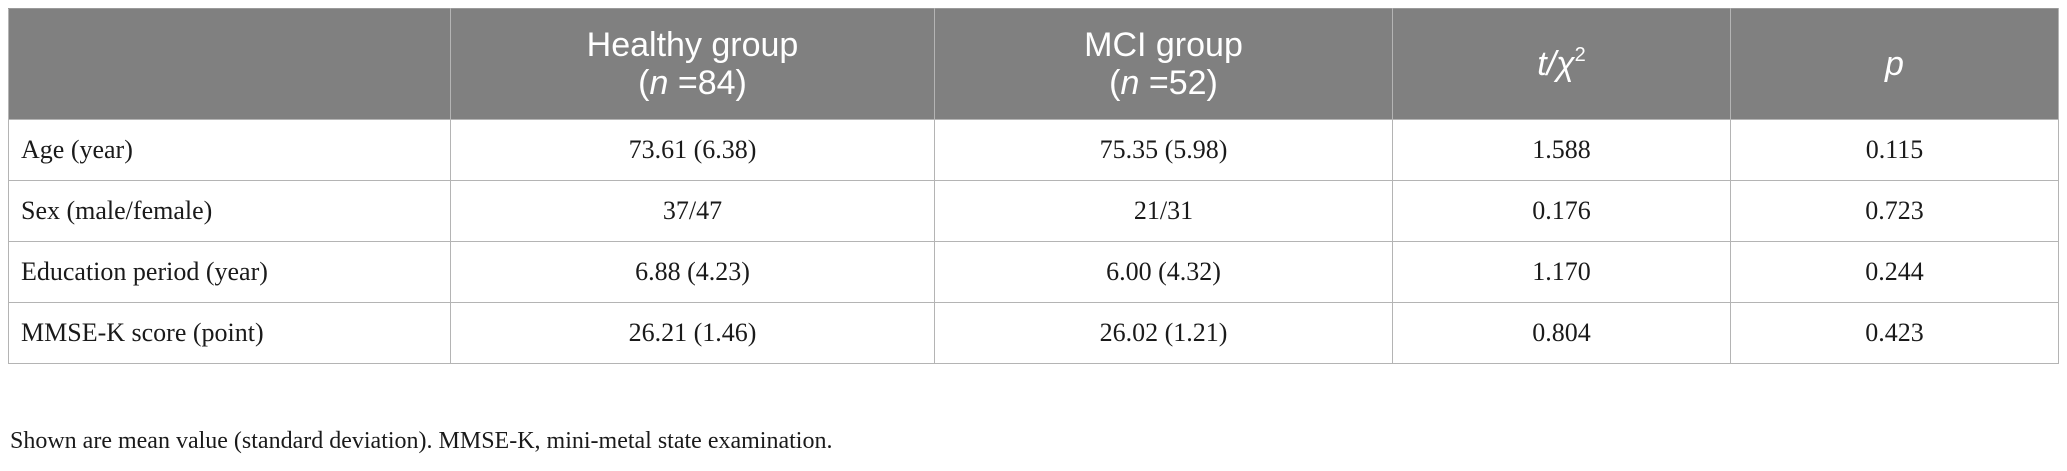 The width and height of the screenshot is (2067, 471). I want to click on header-healthy-n: (n =84), so click(692, 83).